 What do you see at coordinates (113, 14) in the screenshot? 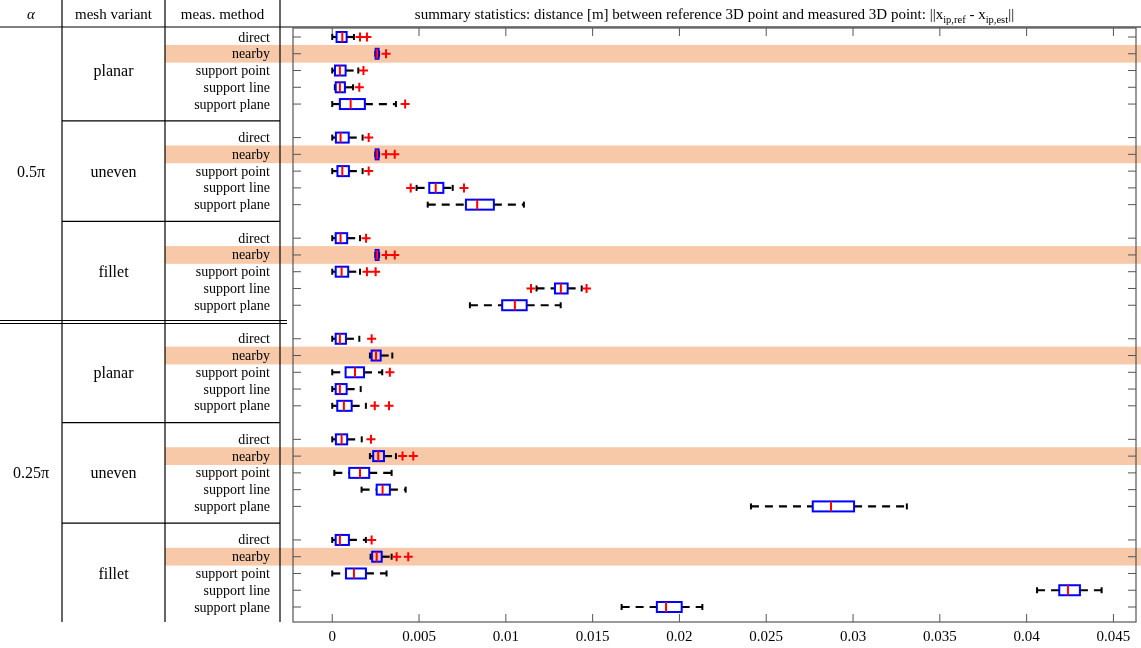
I see `text: mesh variant` at bounding box center [113, 14].